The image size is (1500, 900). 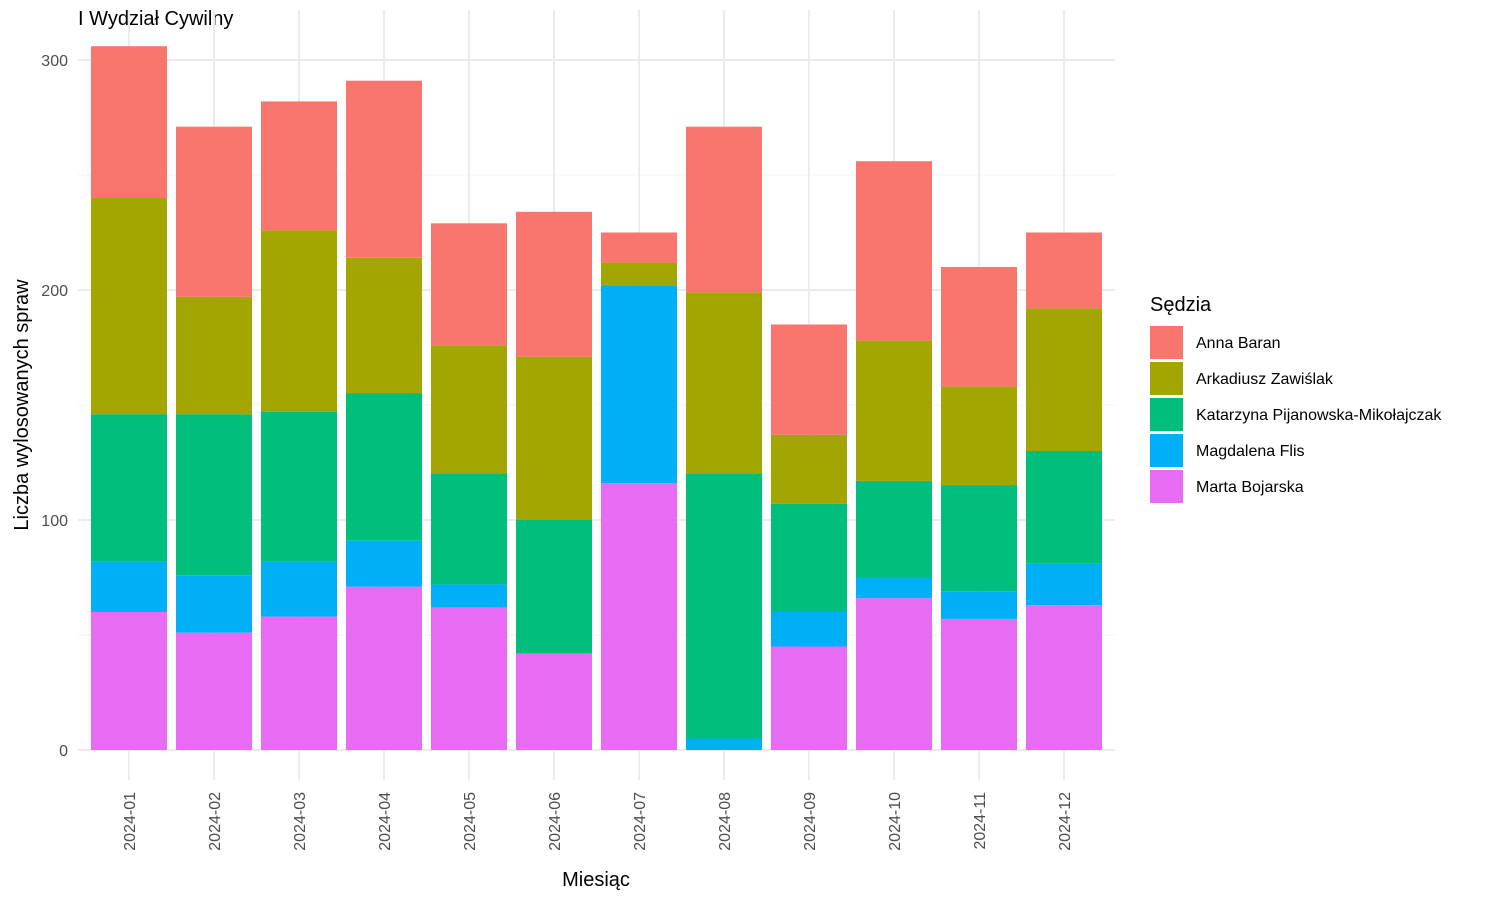 I want to click on bar-segment: Anna Baran 2024-03: 56, so click(x=299, y=166).